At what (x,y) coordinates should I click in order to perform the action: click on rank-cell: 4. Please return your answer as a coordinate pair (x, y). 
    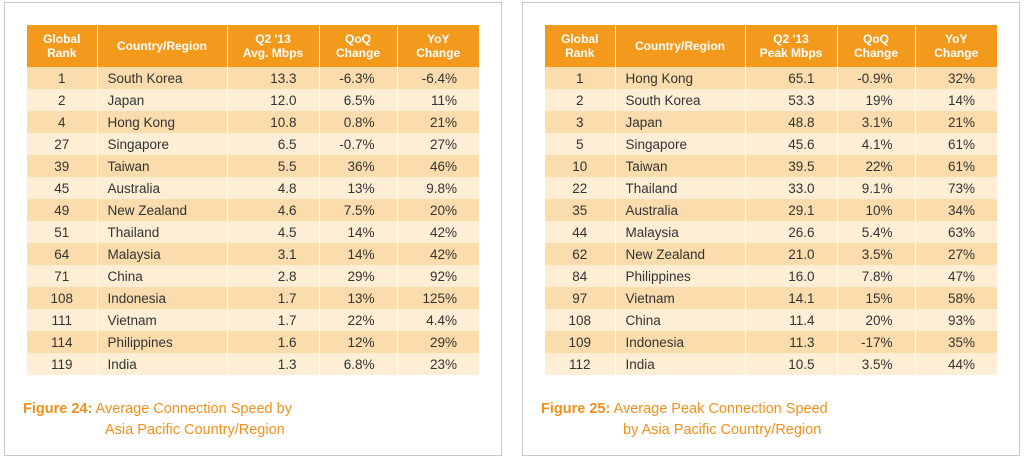
    Looking at the image, I should click on (62, 122).